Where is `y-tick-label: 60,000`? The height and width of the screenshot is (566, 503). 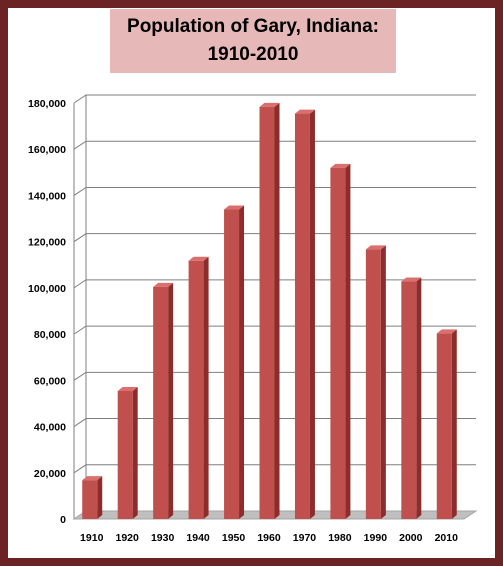 y-tick-label: 60,000 is located at coordinates (50, 381).